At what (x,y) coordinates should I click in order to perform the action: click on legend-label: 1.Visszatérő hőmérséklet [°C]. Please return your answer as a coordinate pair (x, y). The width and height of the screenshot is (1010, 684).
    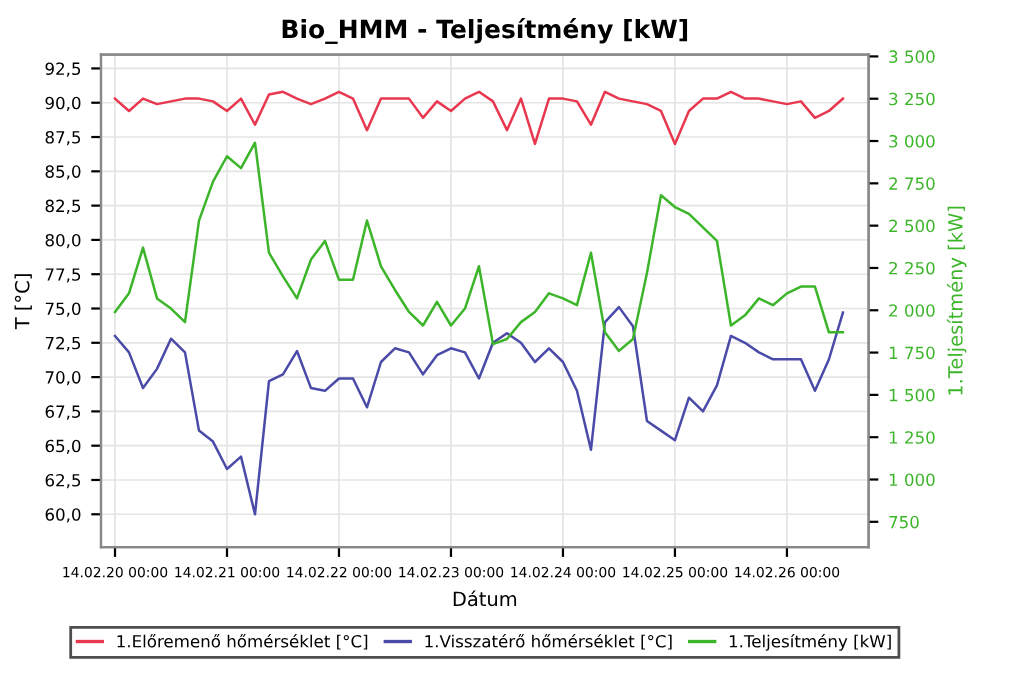
    Looking at the image, I should click on (548, 642).